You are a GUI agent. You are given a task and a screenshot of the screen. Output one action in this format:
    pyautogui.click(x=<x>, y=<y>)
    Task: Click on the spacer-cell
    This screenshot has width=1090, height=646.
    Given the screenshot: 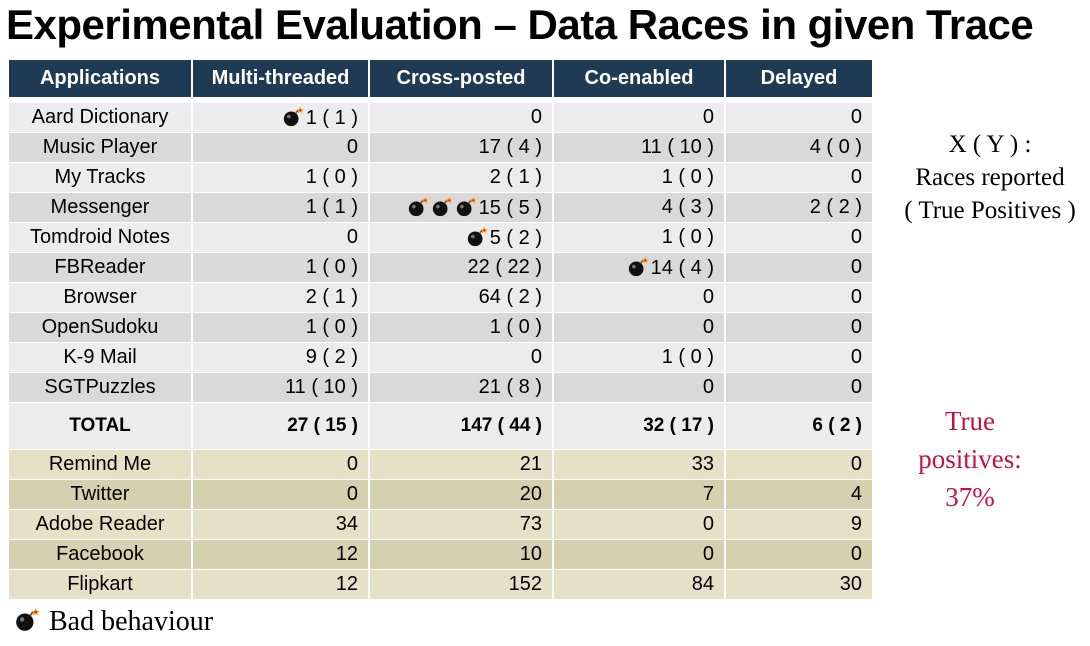 What is the action you would take?
    pyautogui.click(x=440, y=100)
    